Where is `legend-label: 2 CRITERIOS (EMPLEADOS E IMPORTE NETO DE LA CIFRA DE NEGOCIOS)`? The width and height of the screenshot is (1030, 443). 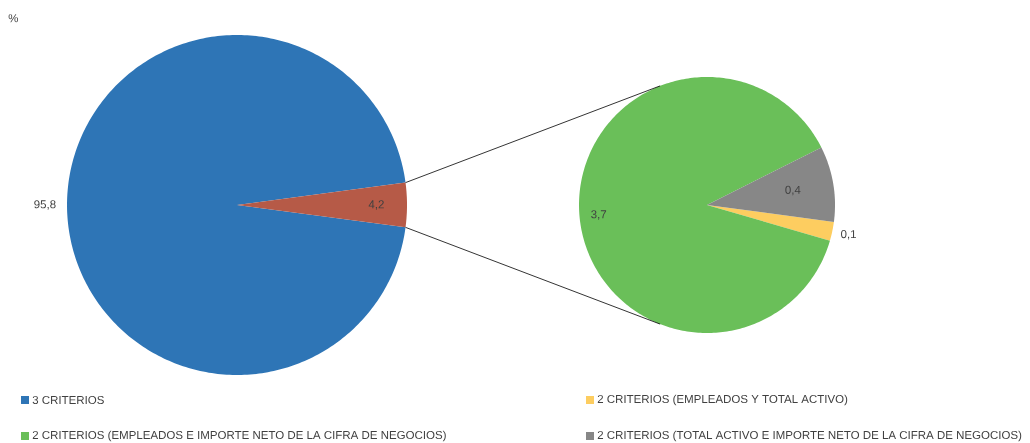 legend-label: 2 CRITERIOS (EMPLEADOS E IMPORTE NETO DE LA CIFRA DE NEGOCIOS) is located at coordinates (239, 436).